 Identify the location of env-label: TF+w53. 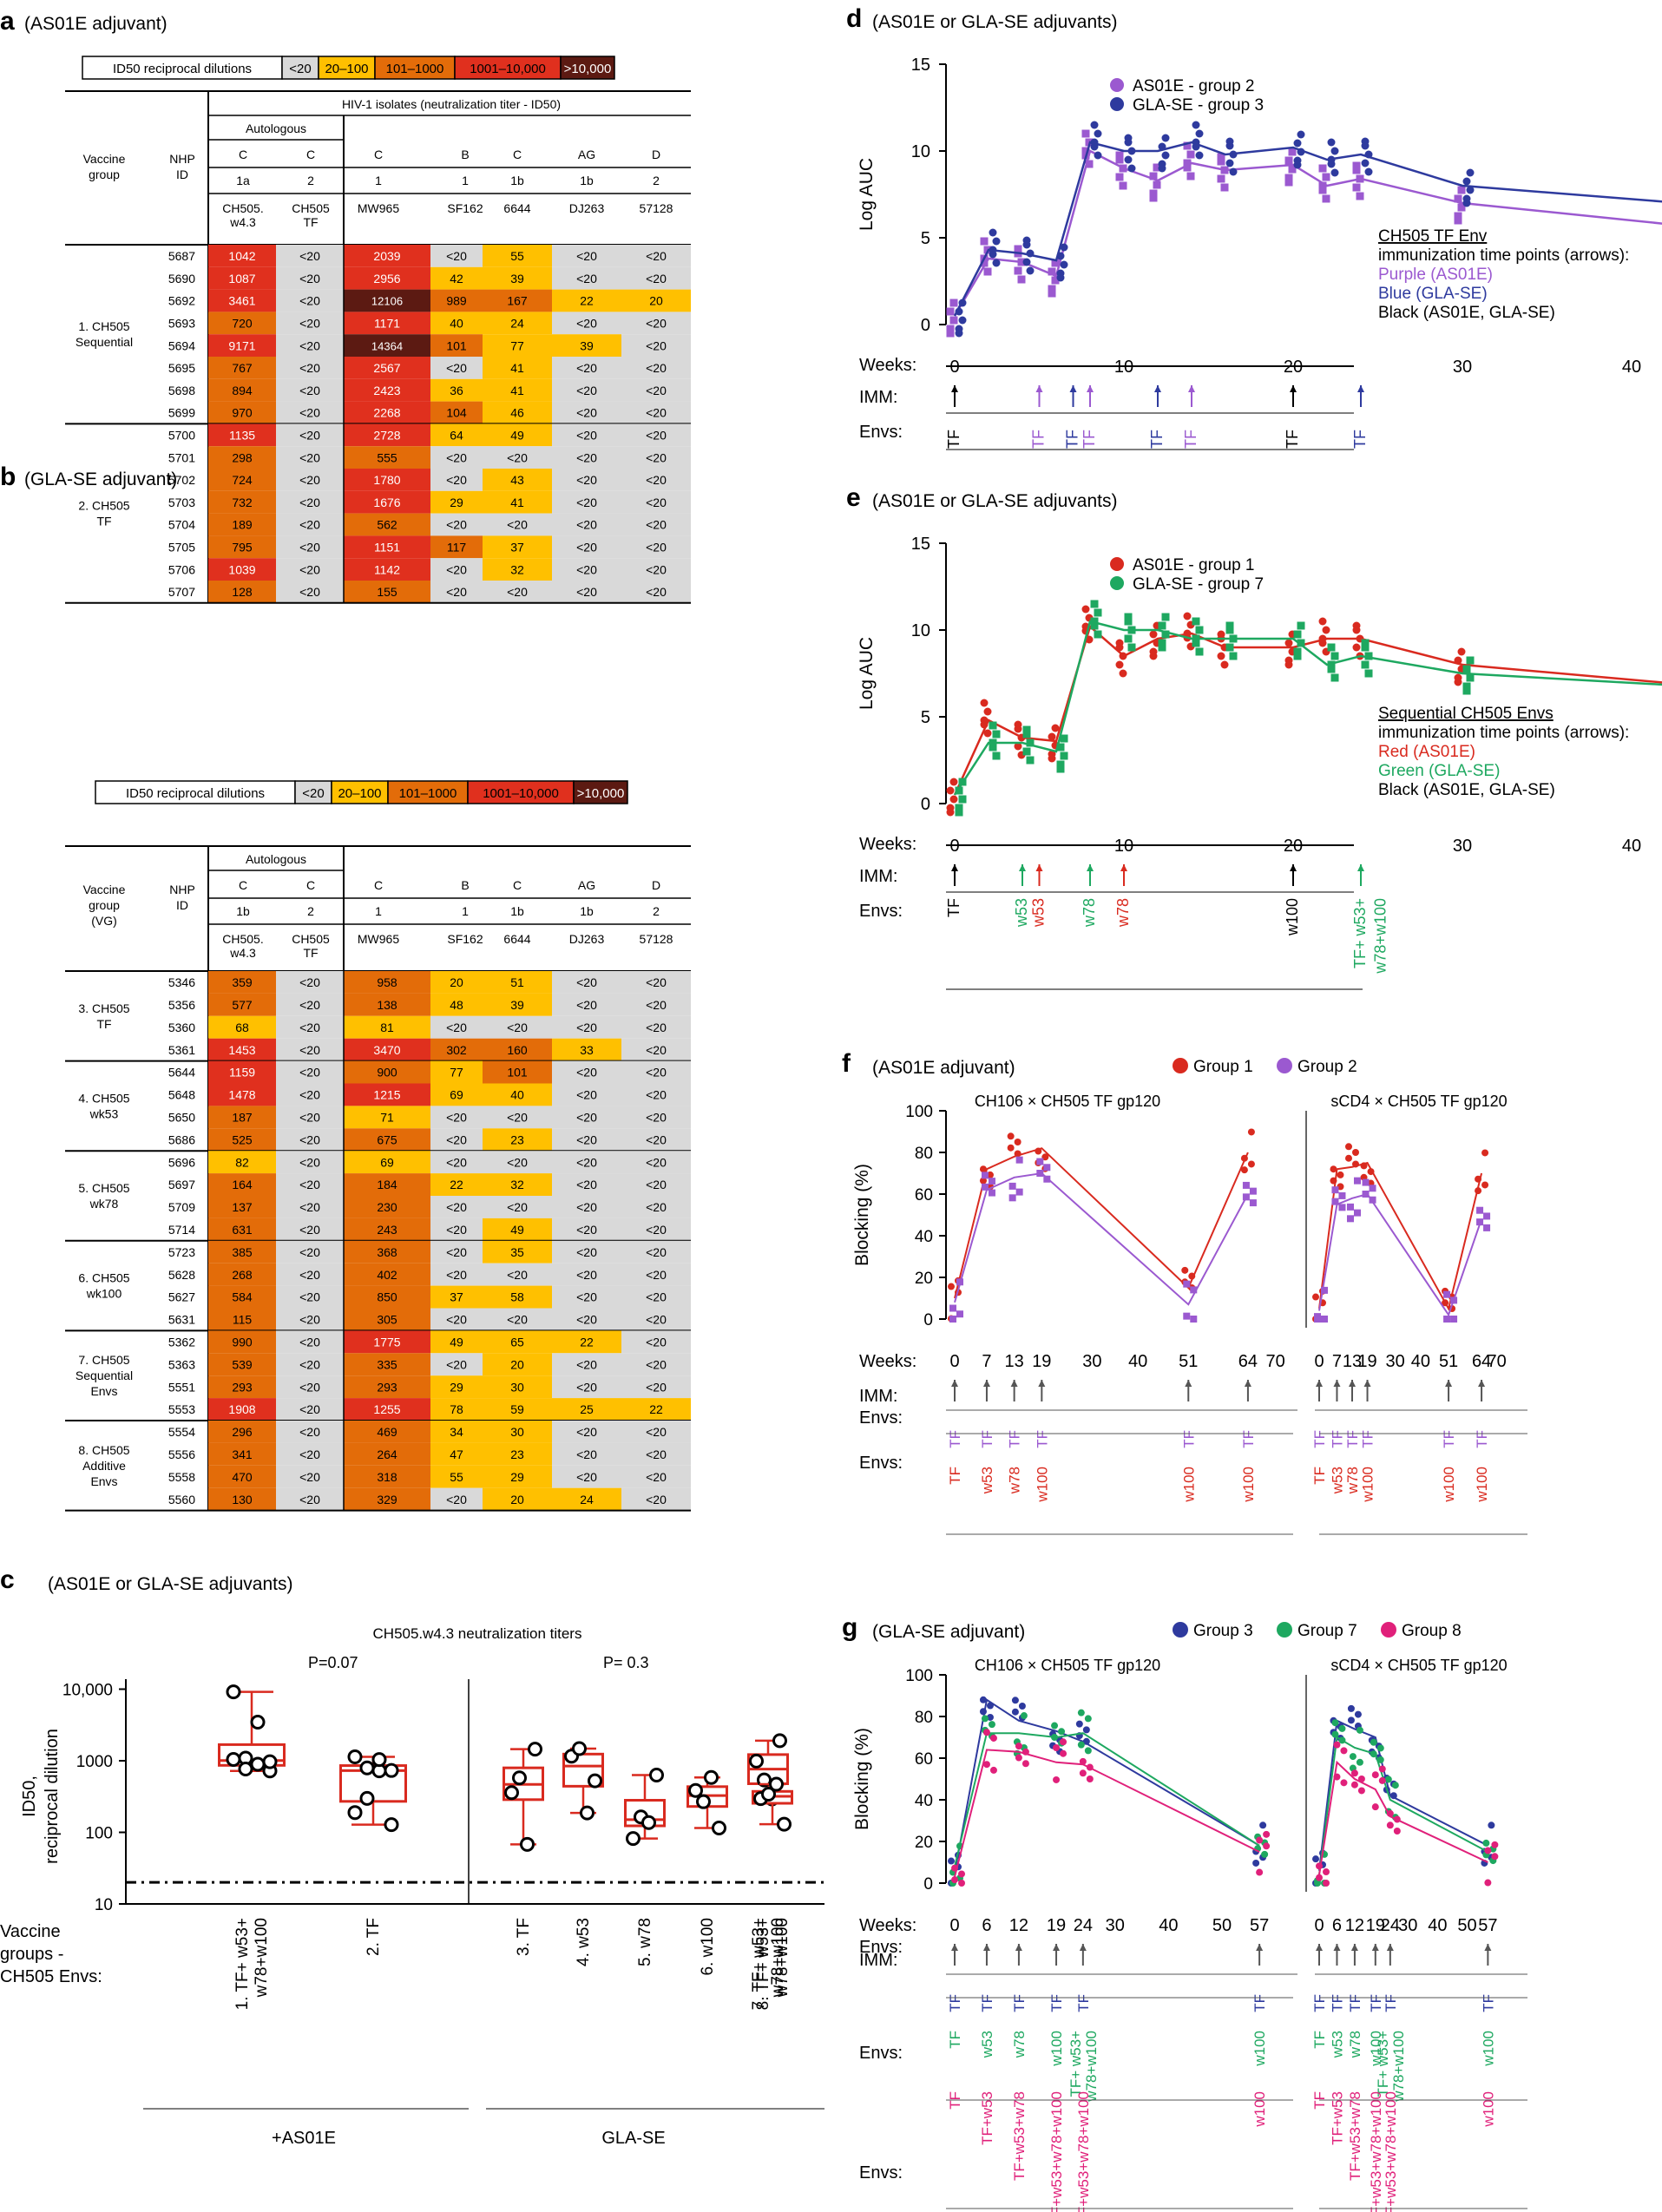
(987, 2118).